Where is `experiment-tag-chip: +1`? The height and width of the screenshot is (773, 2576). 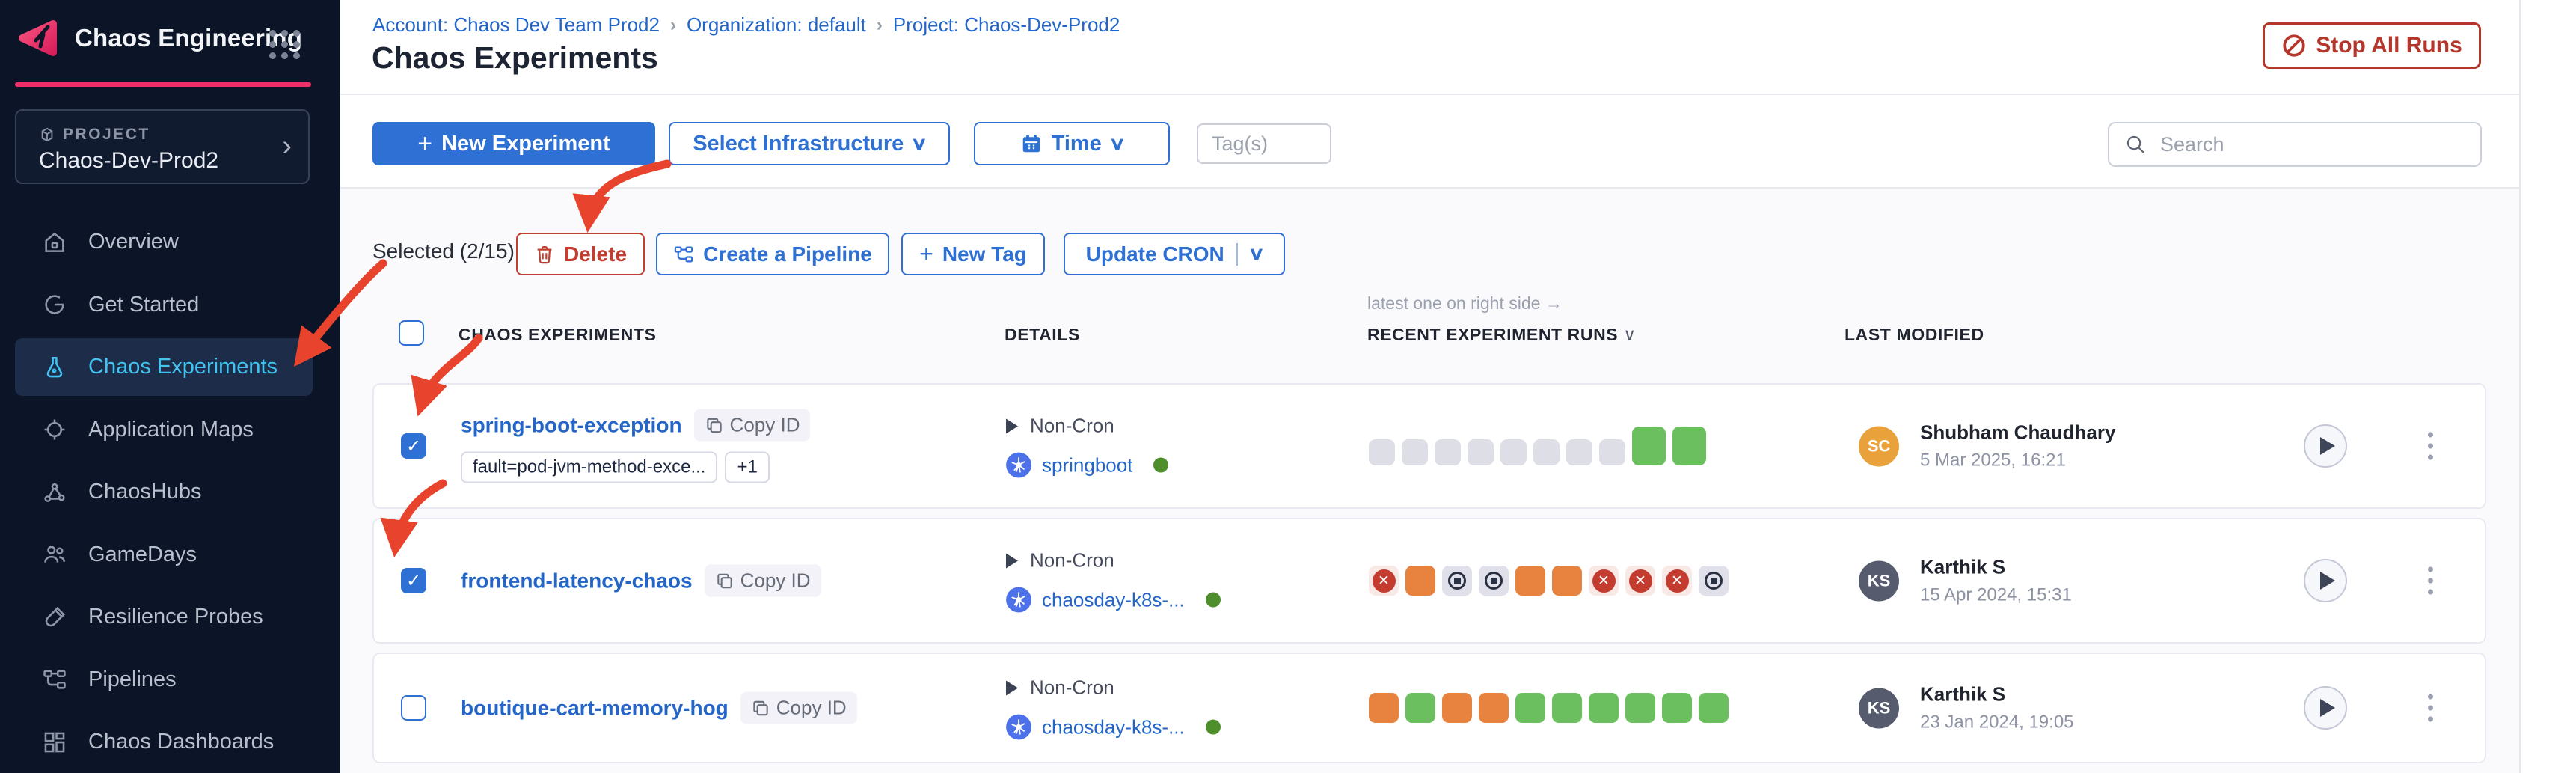 experiment-tag-chip: +1 is located at coordinates (747, 467).